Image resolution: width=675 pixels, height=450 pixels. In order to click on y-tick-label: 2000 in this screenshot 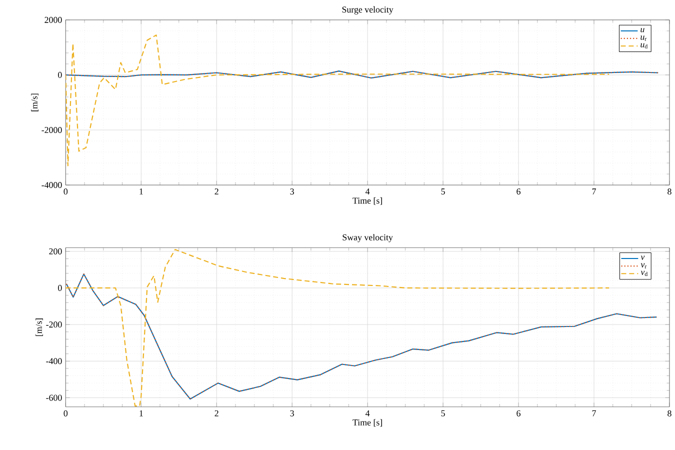, I will do `click(53, 20)`.